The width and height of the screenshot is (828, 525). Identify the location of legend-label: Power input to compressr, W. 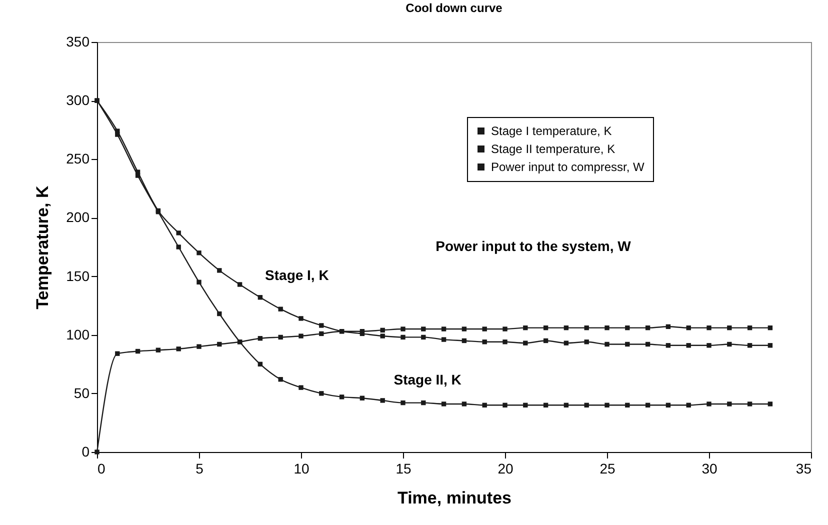
(568, 167).